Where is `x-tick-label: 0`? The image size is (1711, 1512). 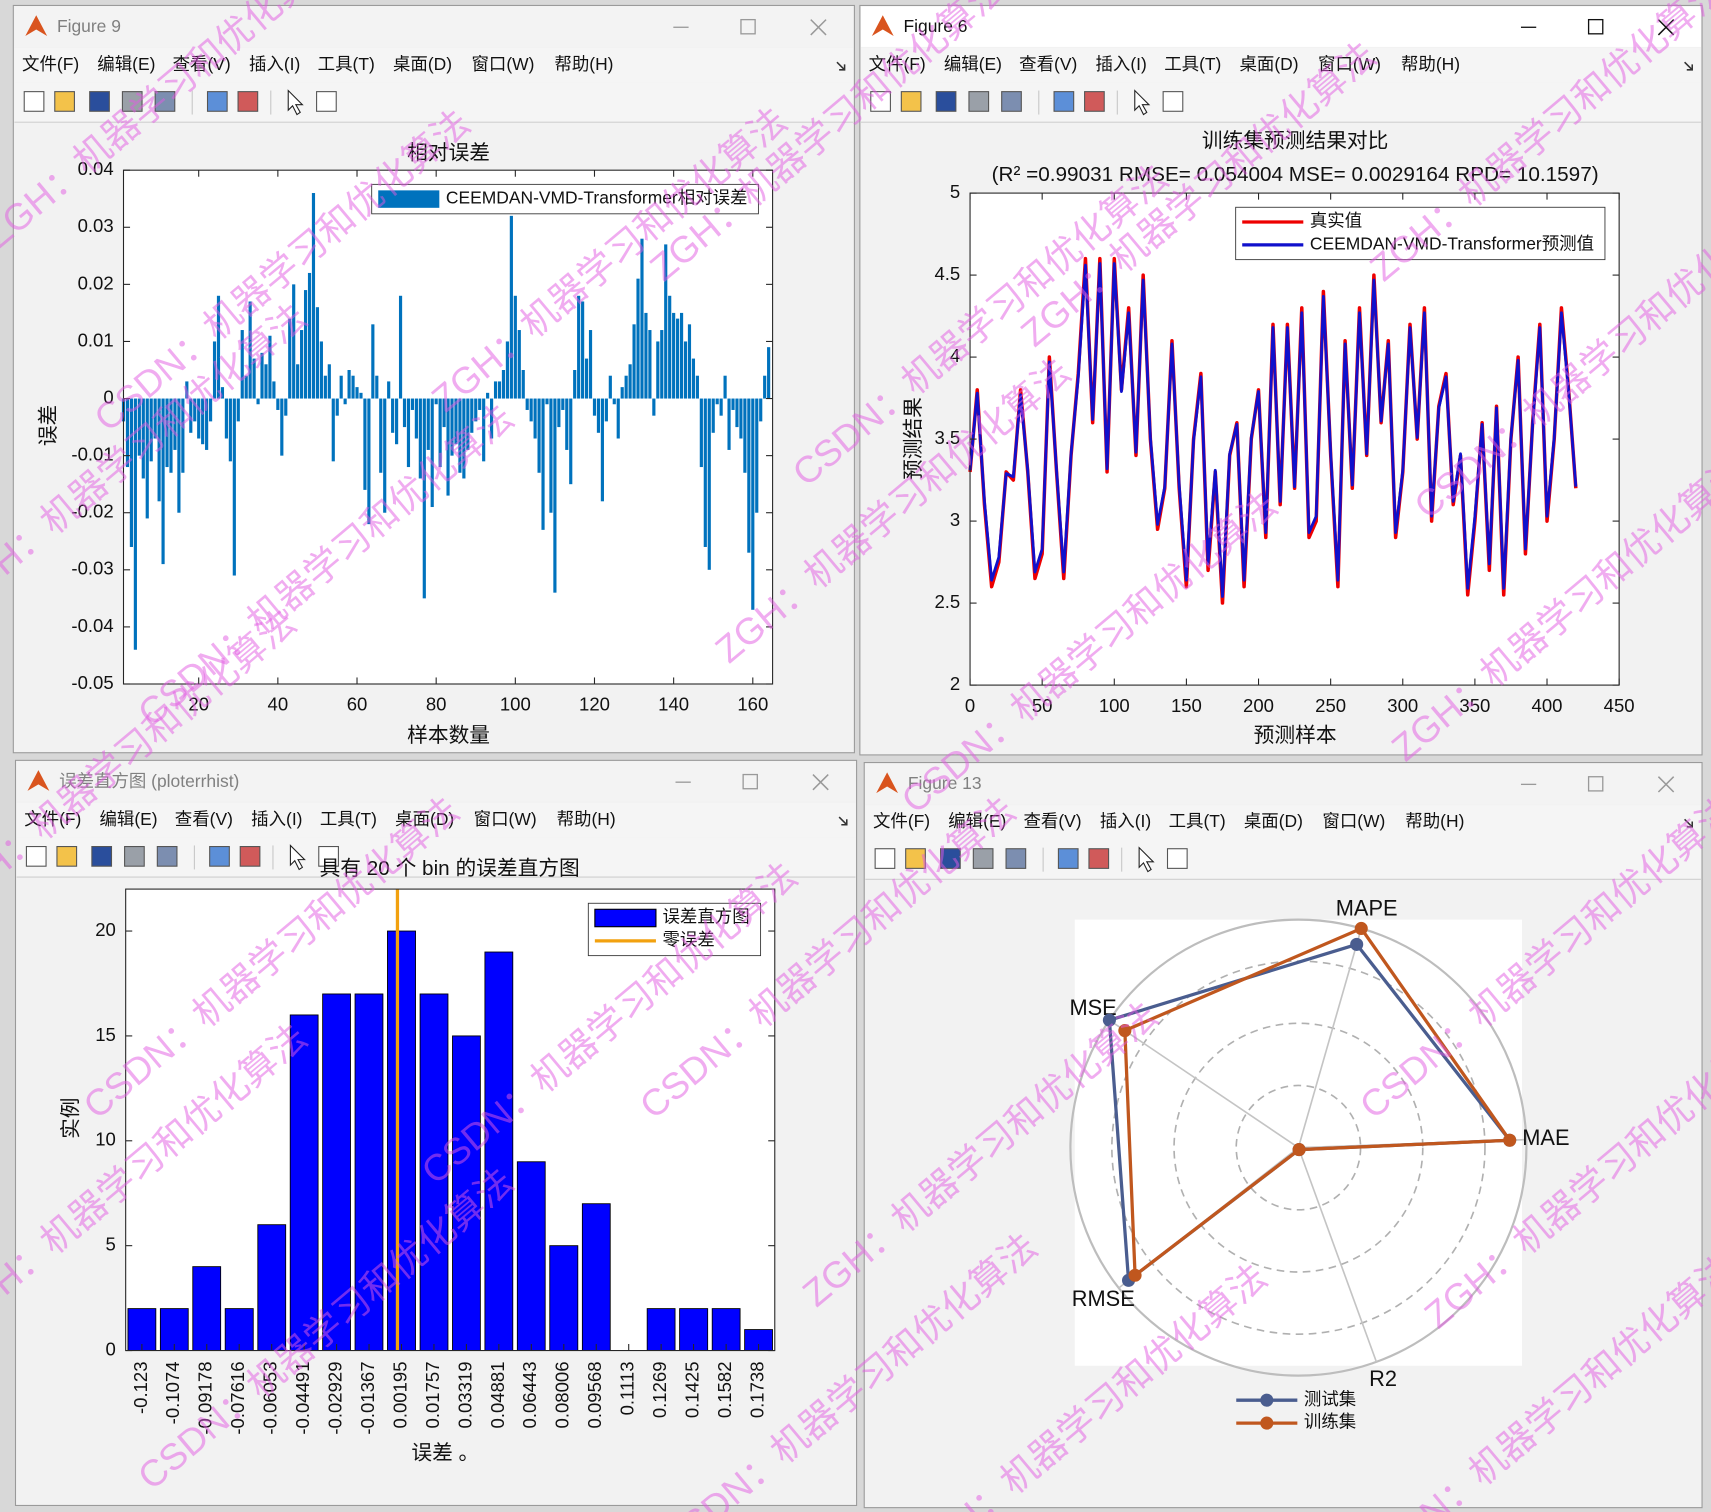
x-tick-label: 0 is located at coordinates (970, 705).